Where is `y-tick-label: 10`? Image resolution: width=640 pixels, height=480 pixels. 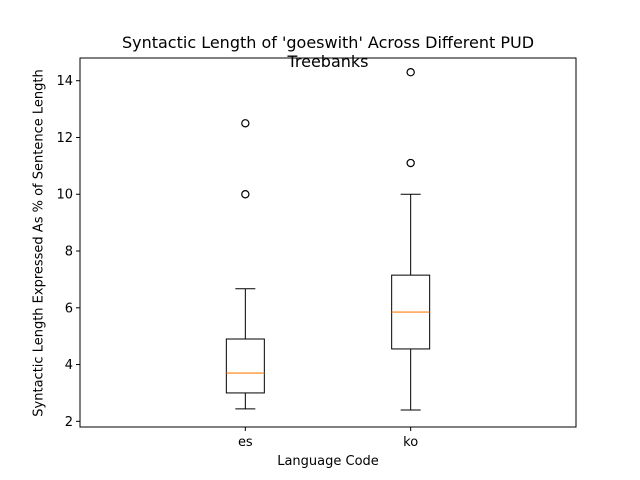
y-tick-label: 10 is located at coordinates (64, 195).